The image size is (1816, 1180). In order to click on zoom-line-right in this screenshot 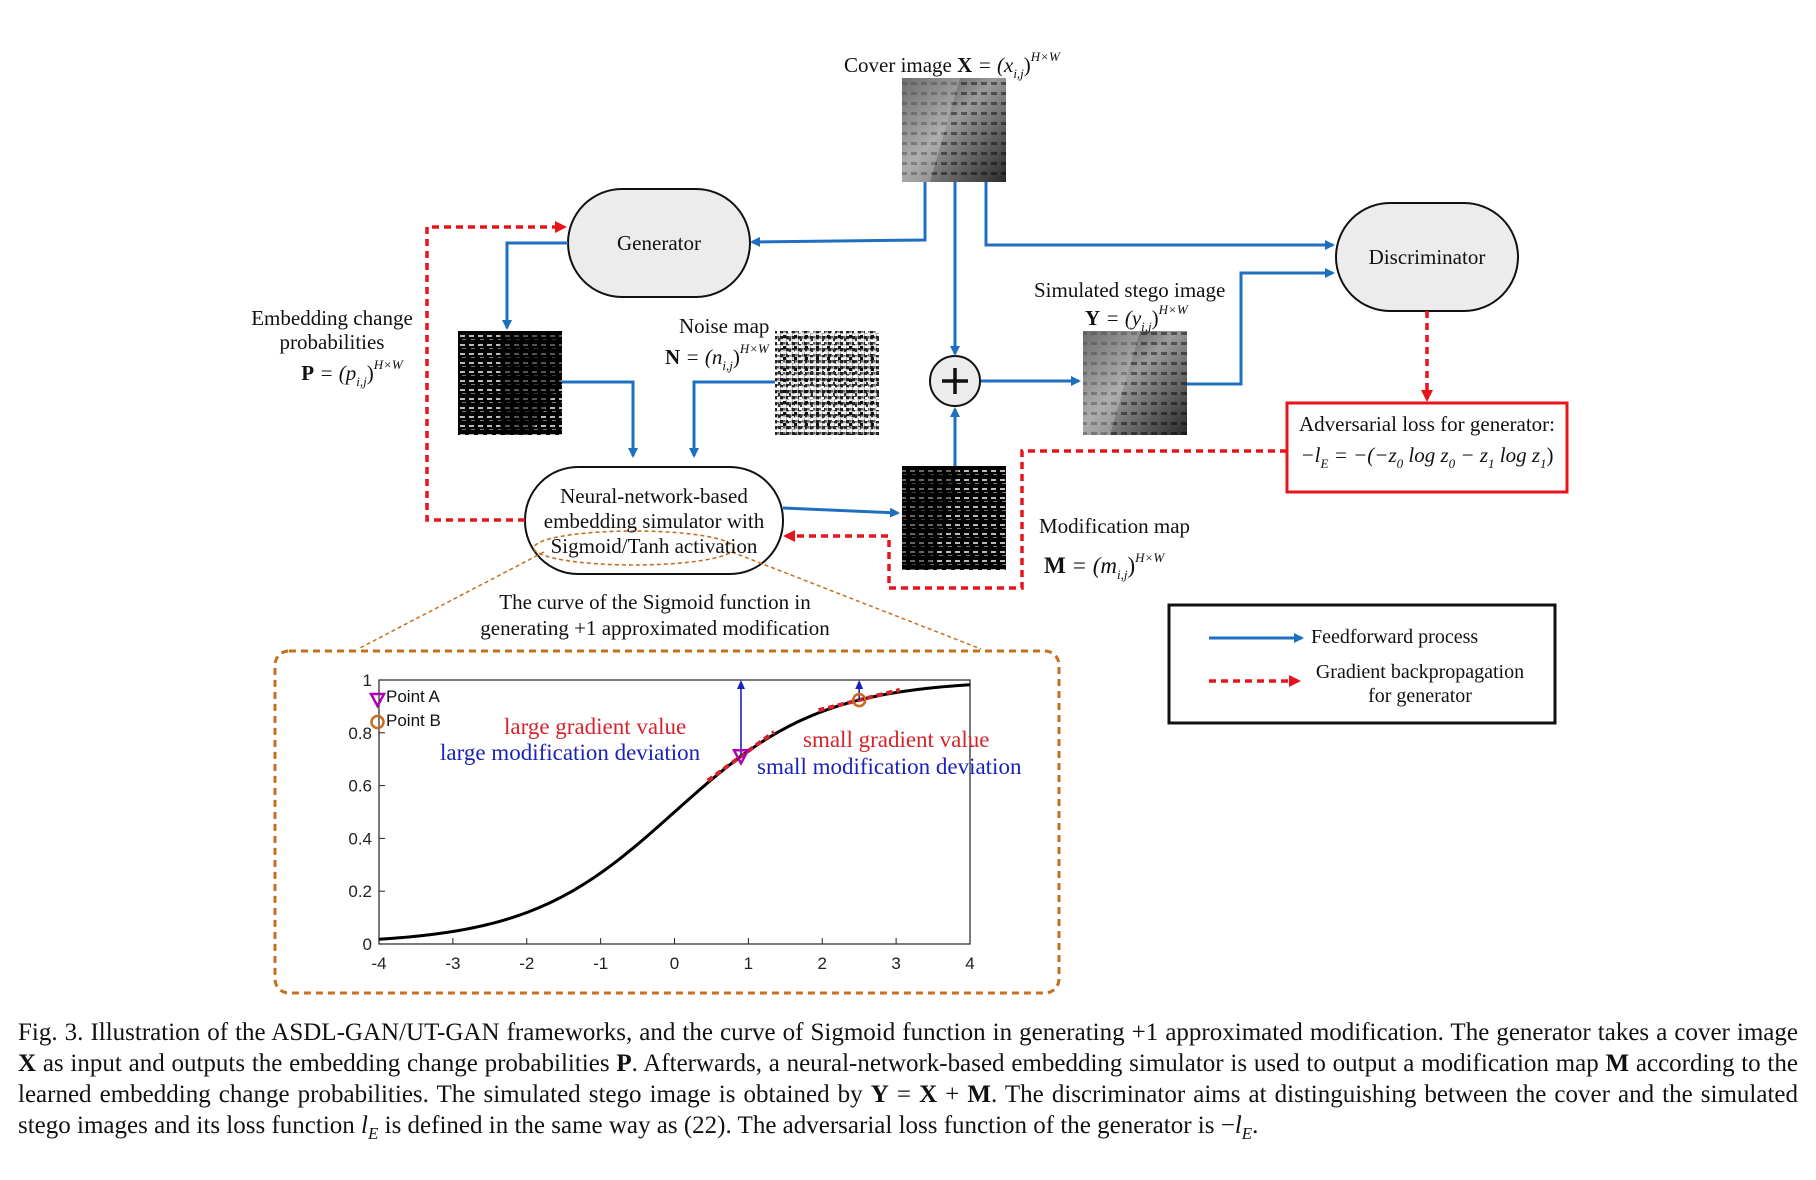, I will do `click(856, 600)`.